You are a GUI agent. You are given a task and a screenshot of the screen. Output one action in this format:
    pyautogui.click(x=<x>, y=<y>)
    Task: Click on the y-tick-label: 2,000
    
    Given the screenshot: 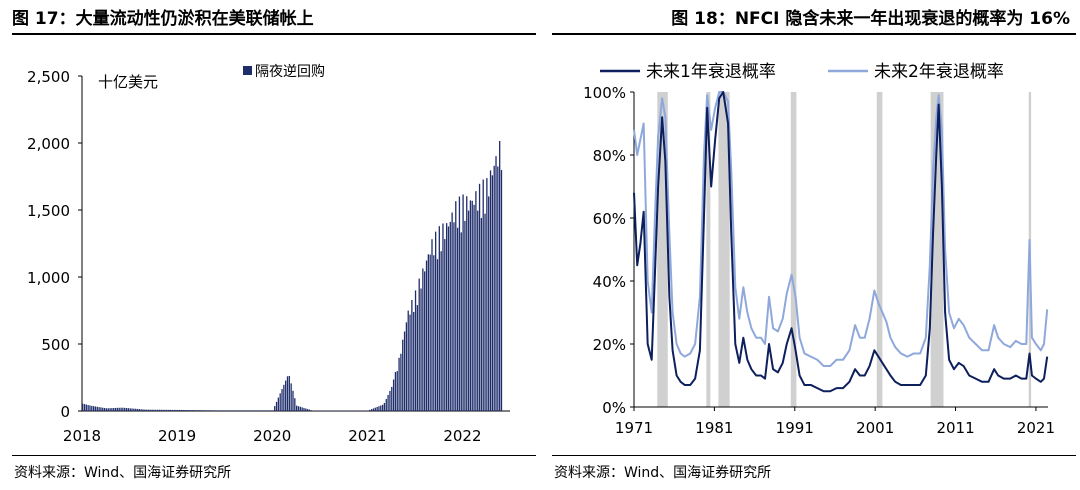 What is the action you would take?
    pyautogui.click(x=48, y=144)
    